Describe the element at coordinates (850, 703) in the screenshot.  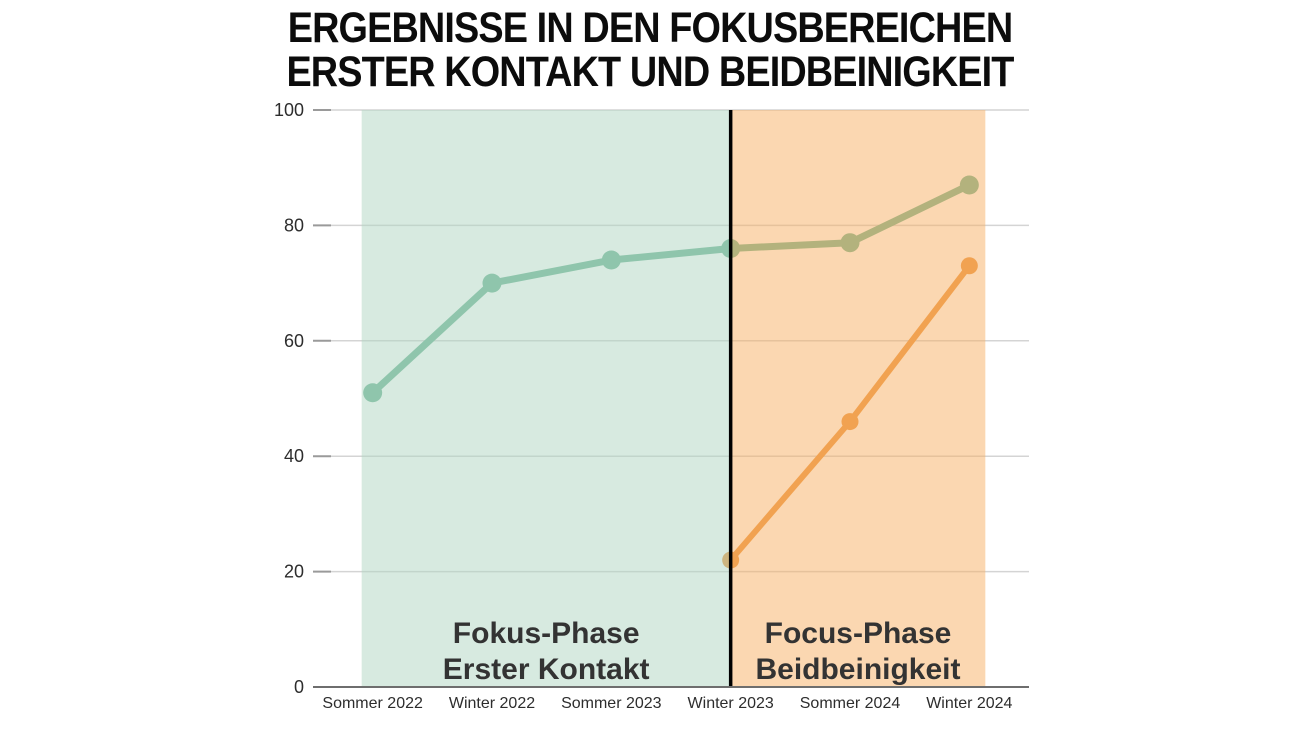
I see `x-tick-label-5: Sommer 2024` at that location.